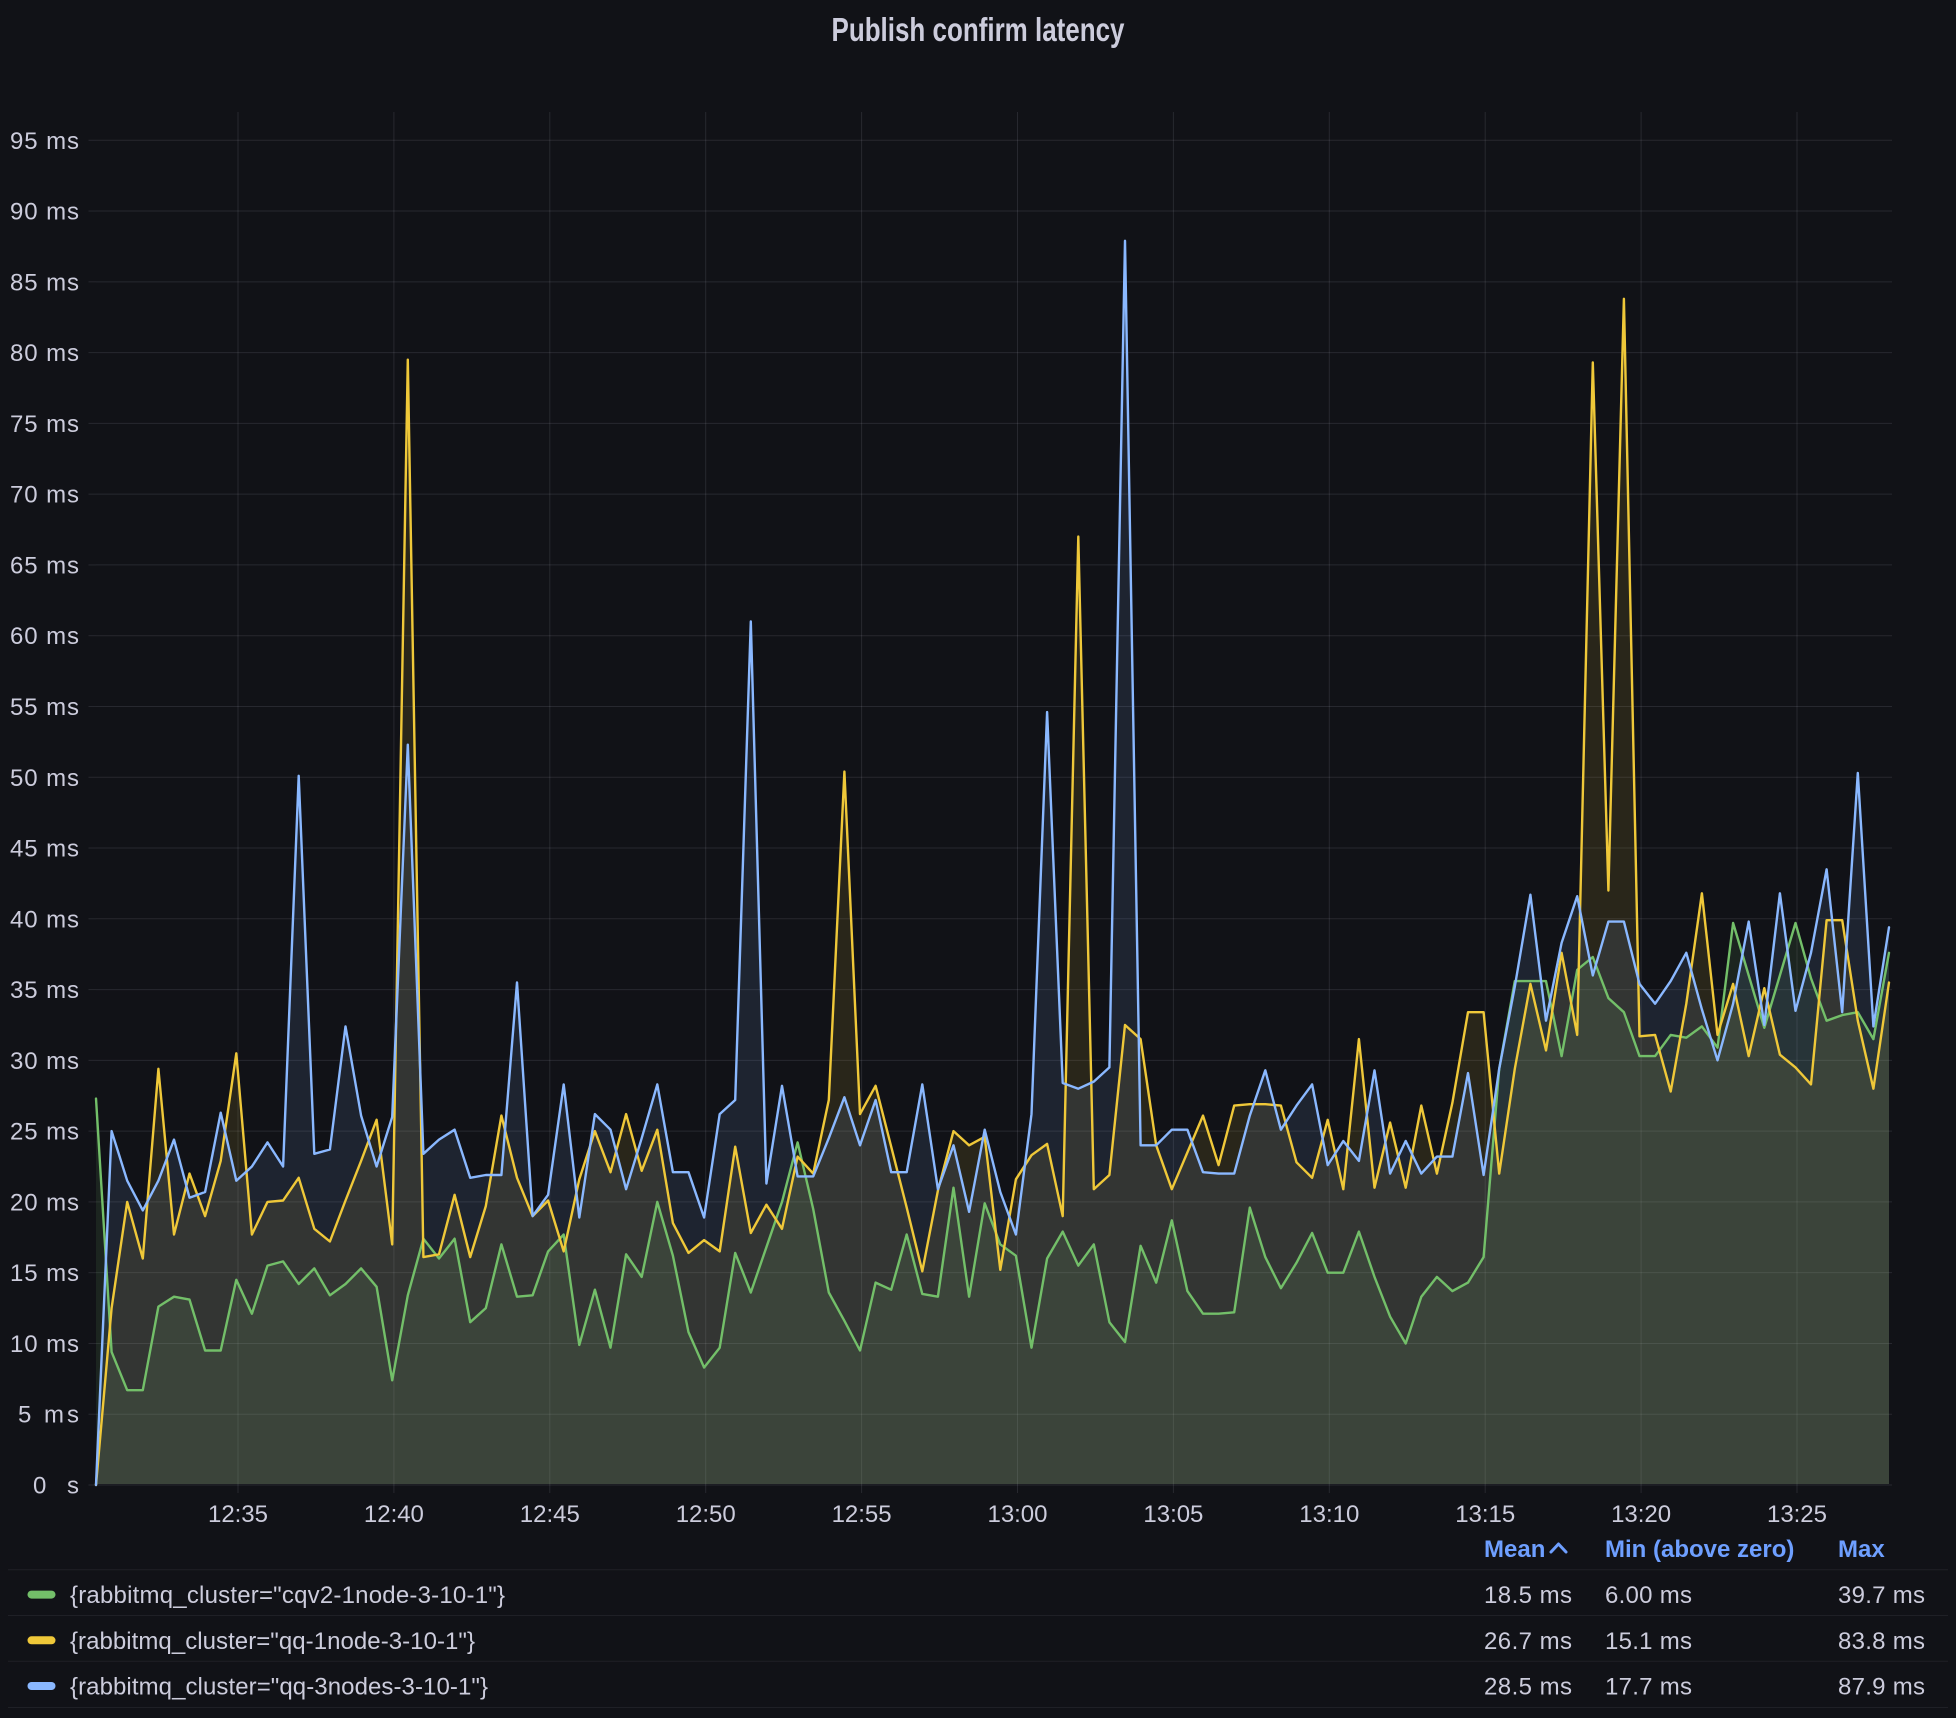  Describe the element at coordinates (1641, 1514) in the screenshot. I see `svg-text: 13:20` at that location.